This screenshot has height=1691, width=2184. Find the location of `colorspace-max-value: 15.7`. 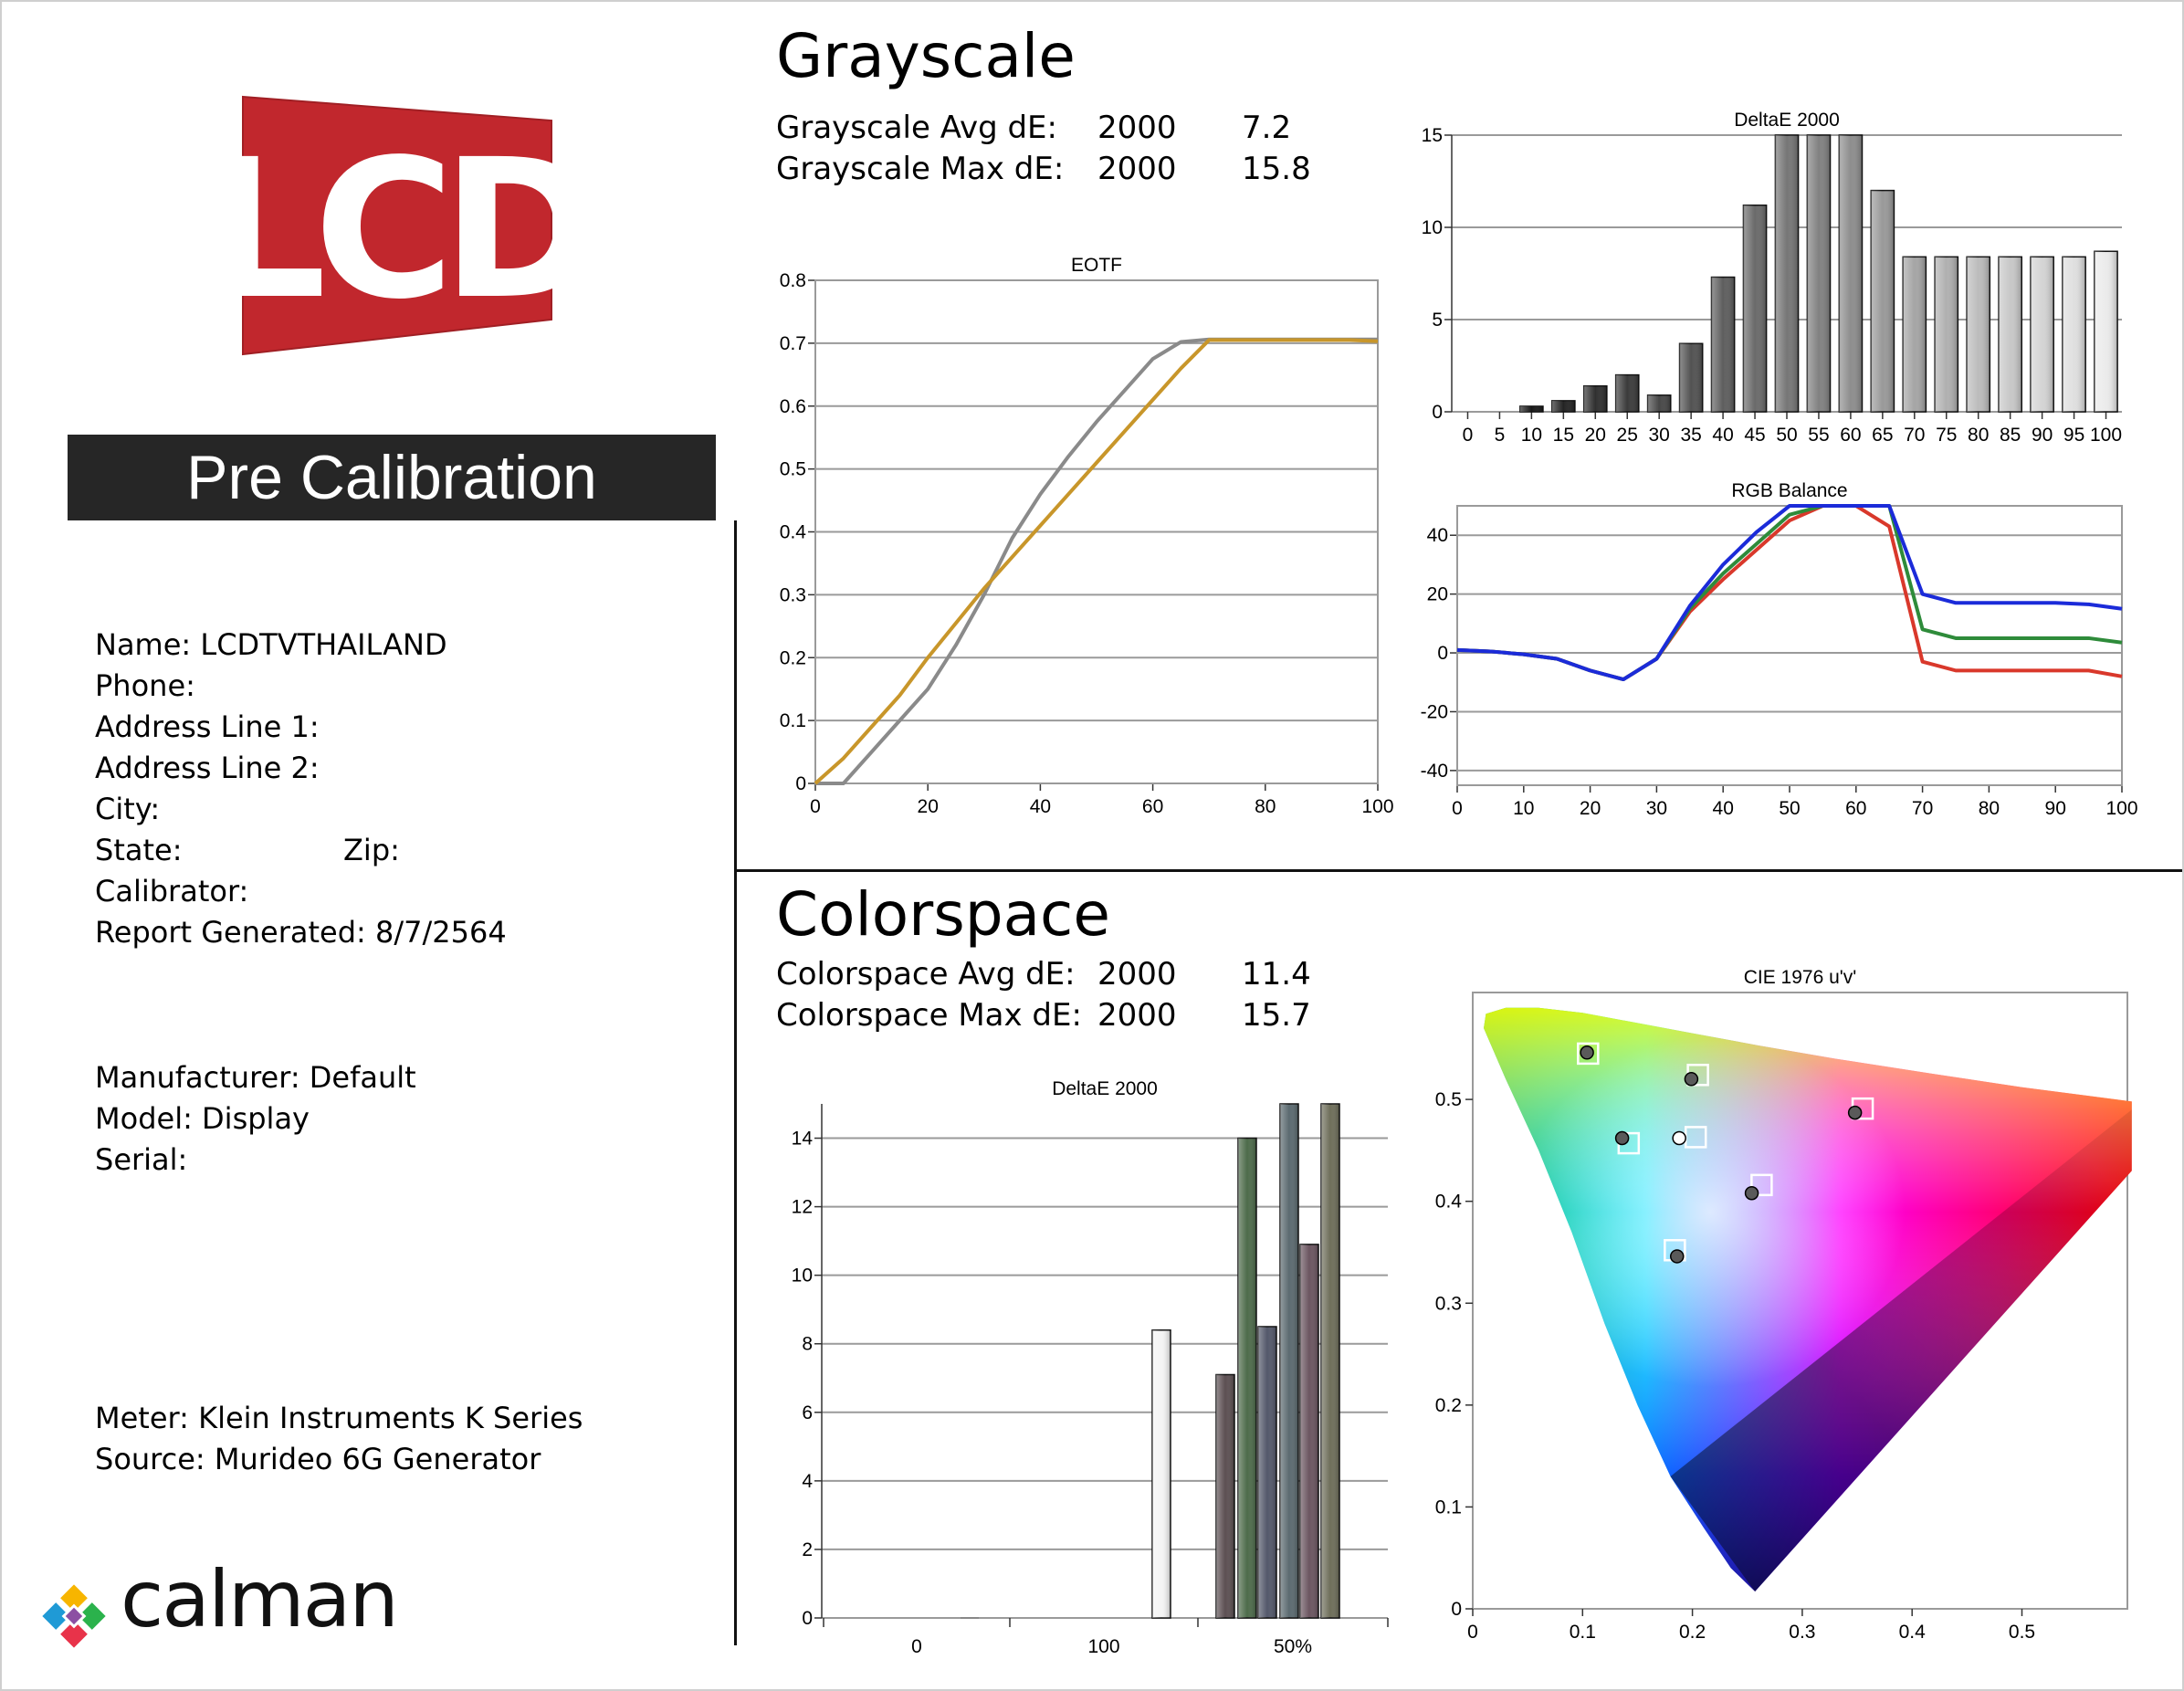

colorspace-max-value: 15.7 is located at coordinates (1276, 1016).